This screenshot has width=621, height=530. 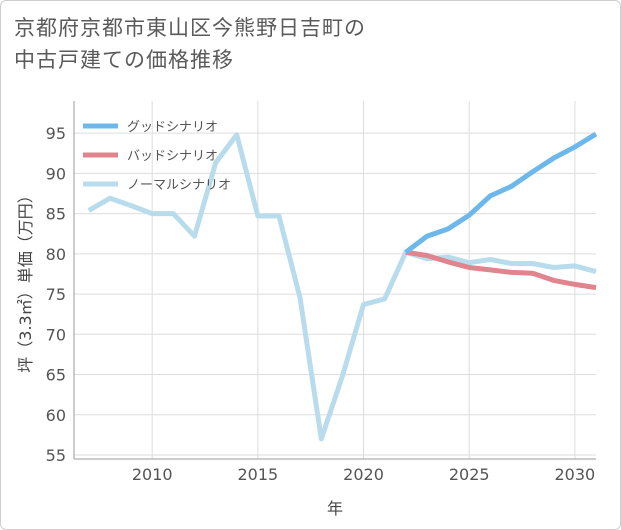 I want to click on legend-label-normal: ノーマルシナリオ, so click(x=179, y=185).